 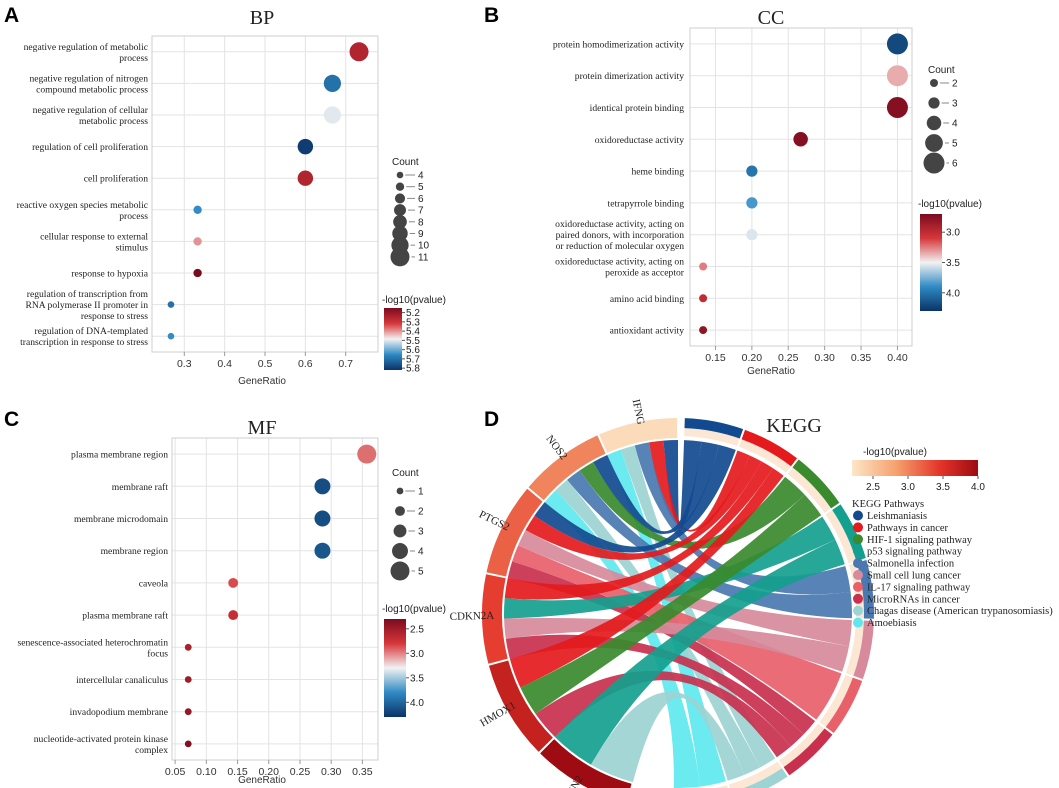 I want to click on category-label: negative regulation of cellular, so click(x=91, y=110).